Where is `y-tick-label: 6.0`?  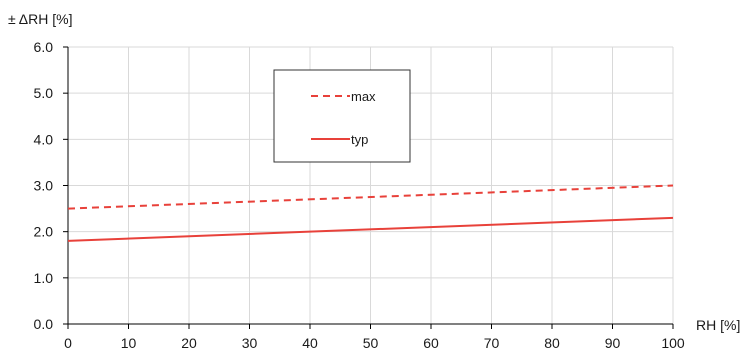
y-tick-label: 6.0 is located at coordinates (44, 47).